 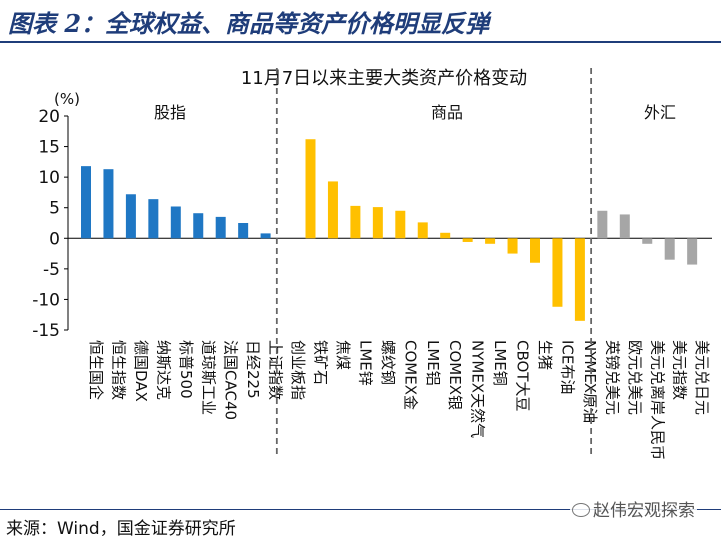 I want to click on x-tick-label: 美元兑离岸人民币, so click(x=657, y=400).